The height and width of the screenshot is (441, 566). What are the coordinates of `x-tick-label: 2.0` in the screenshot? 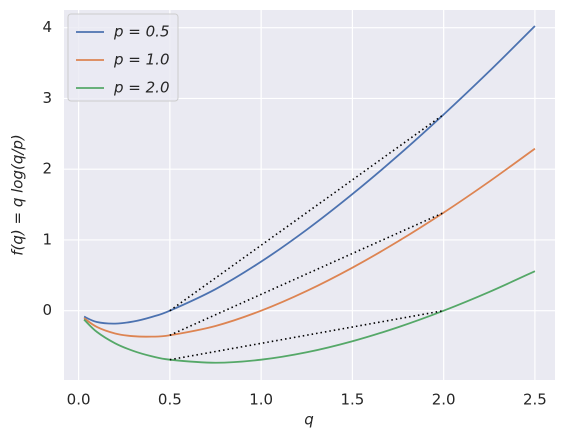 It's located at (444, 400).